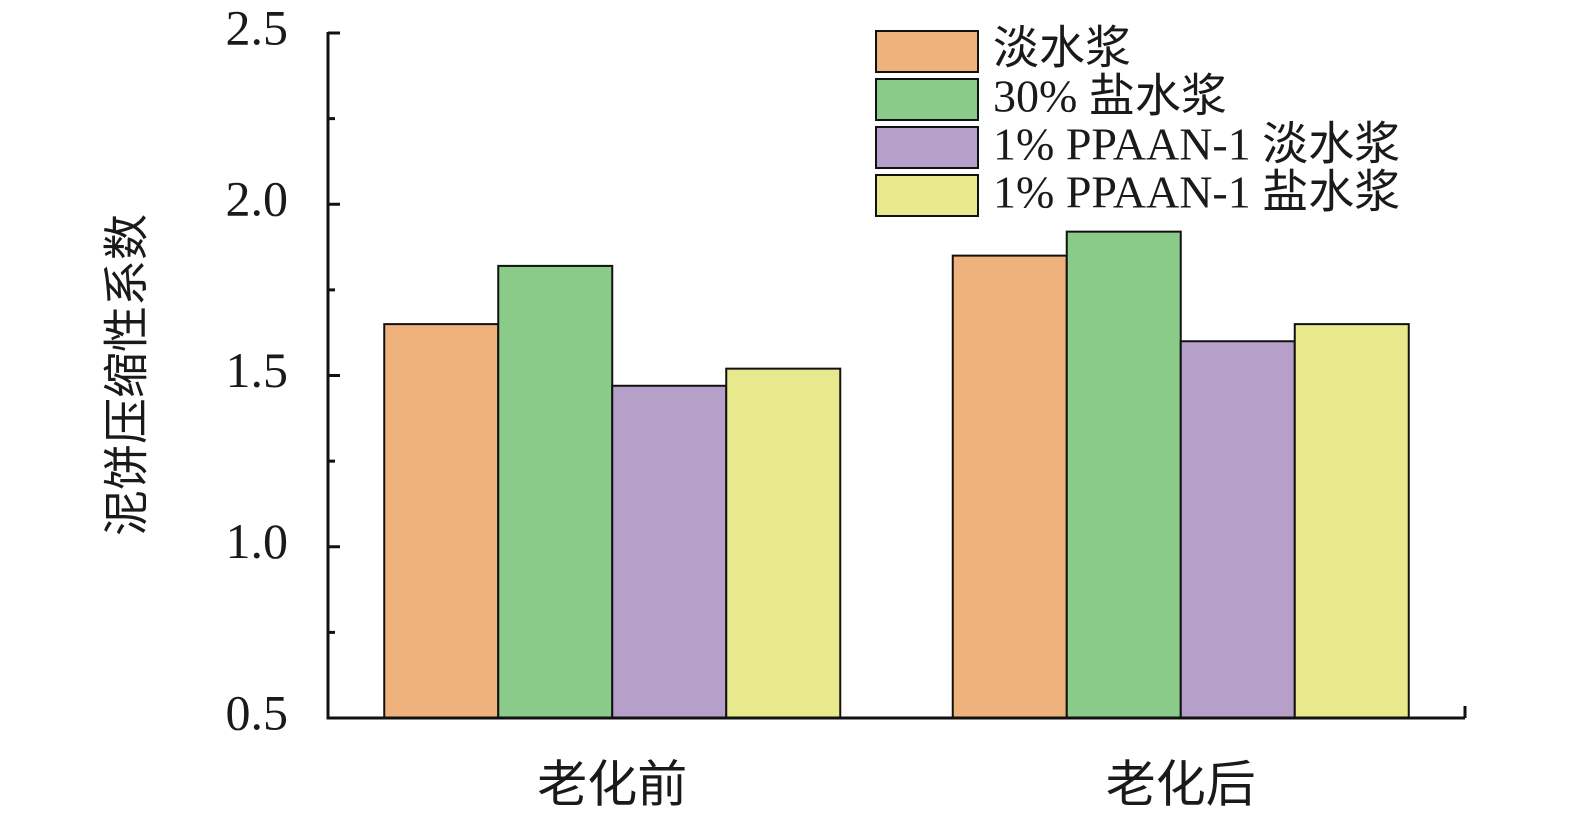  Describe the element at coordinates (257, 712) in the screenshot. I see `y-tick-label: 0.5` at that location.